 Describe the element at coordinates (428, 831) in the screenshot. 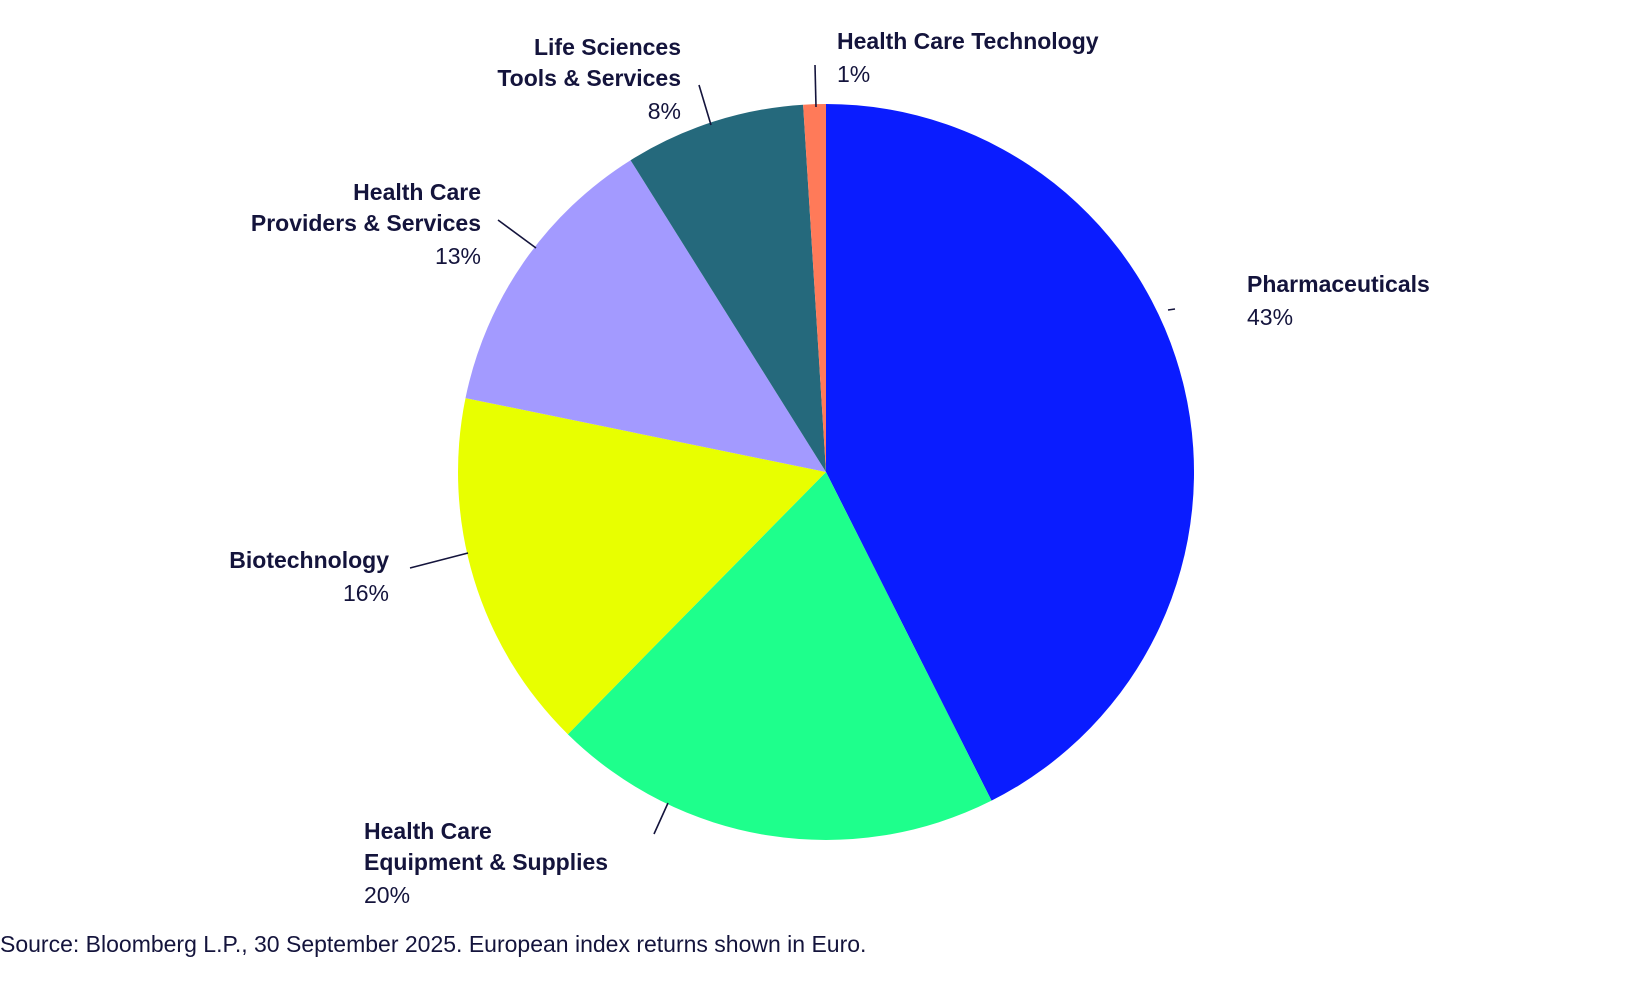

I see `slice-label-1-line-0: Health Care` at that location.